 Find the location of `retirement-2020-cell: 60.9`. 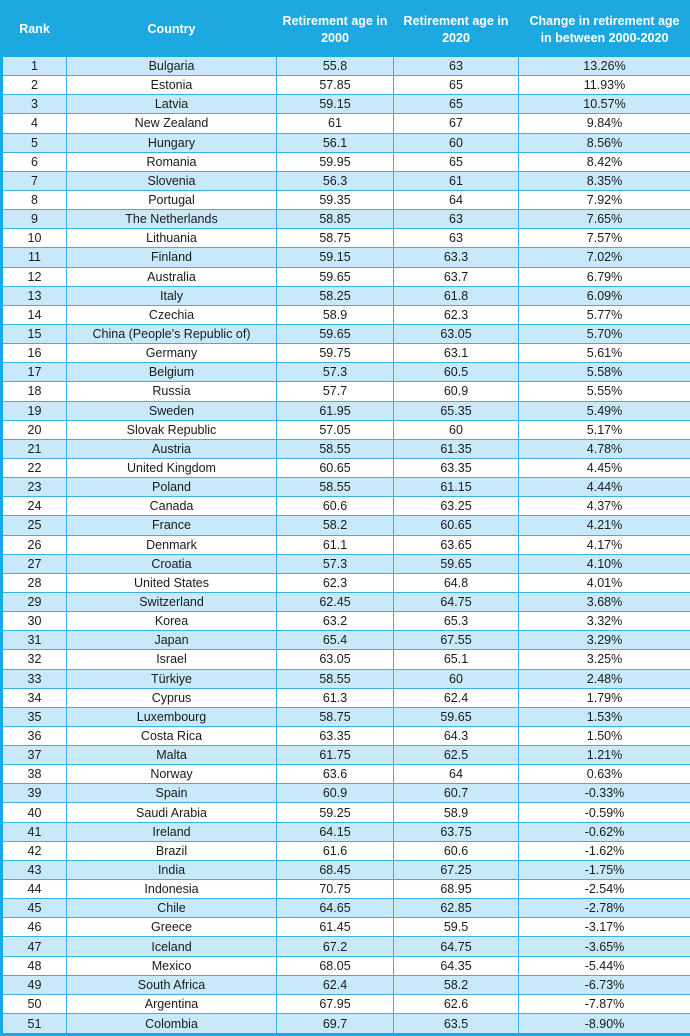

retirement-2020-cell: 60.9 is located at coordinates (456, 391).